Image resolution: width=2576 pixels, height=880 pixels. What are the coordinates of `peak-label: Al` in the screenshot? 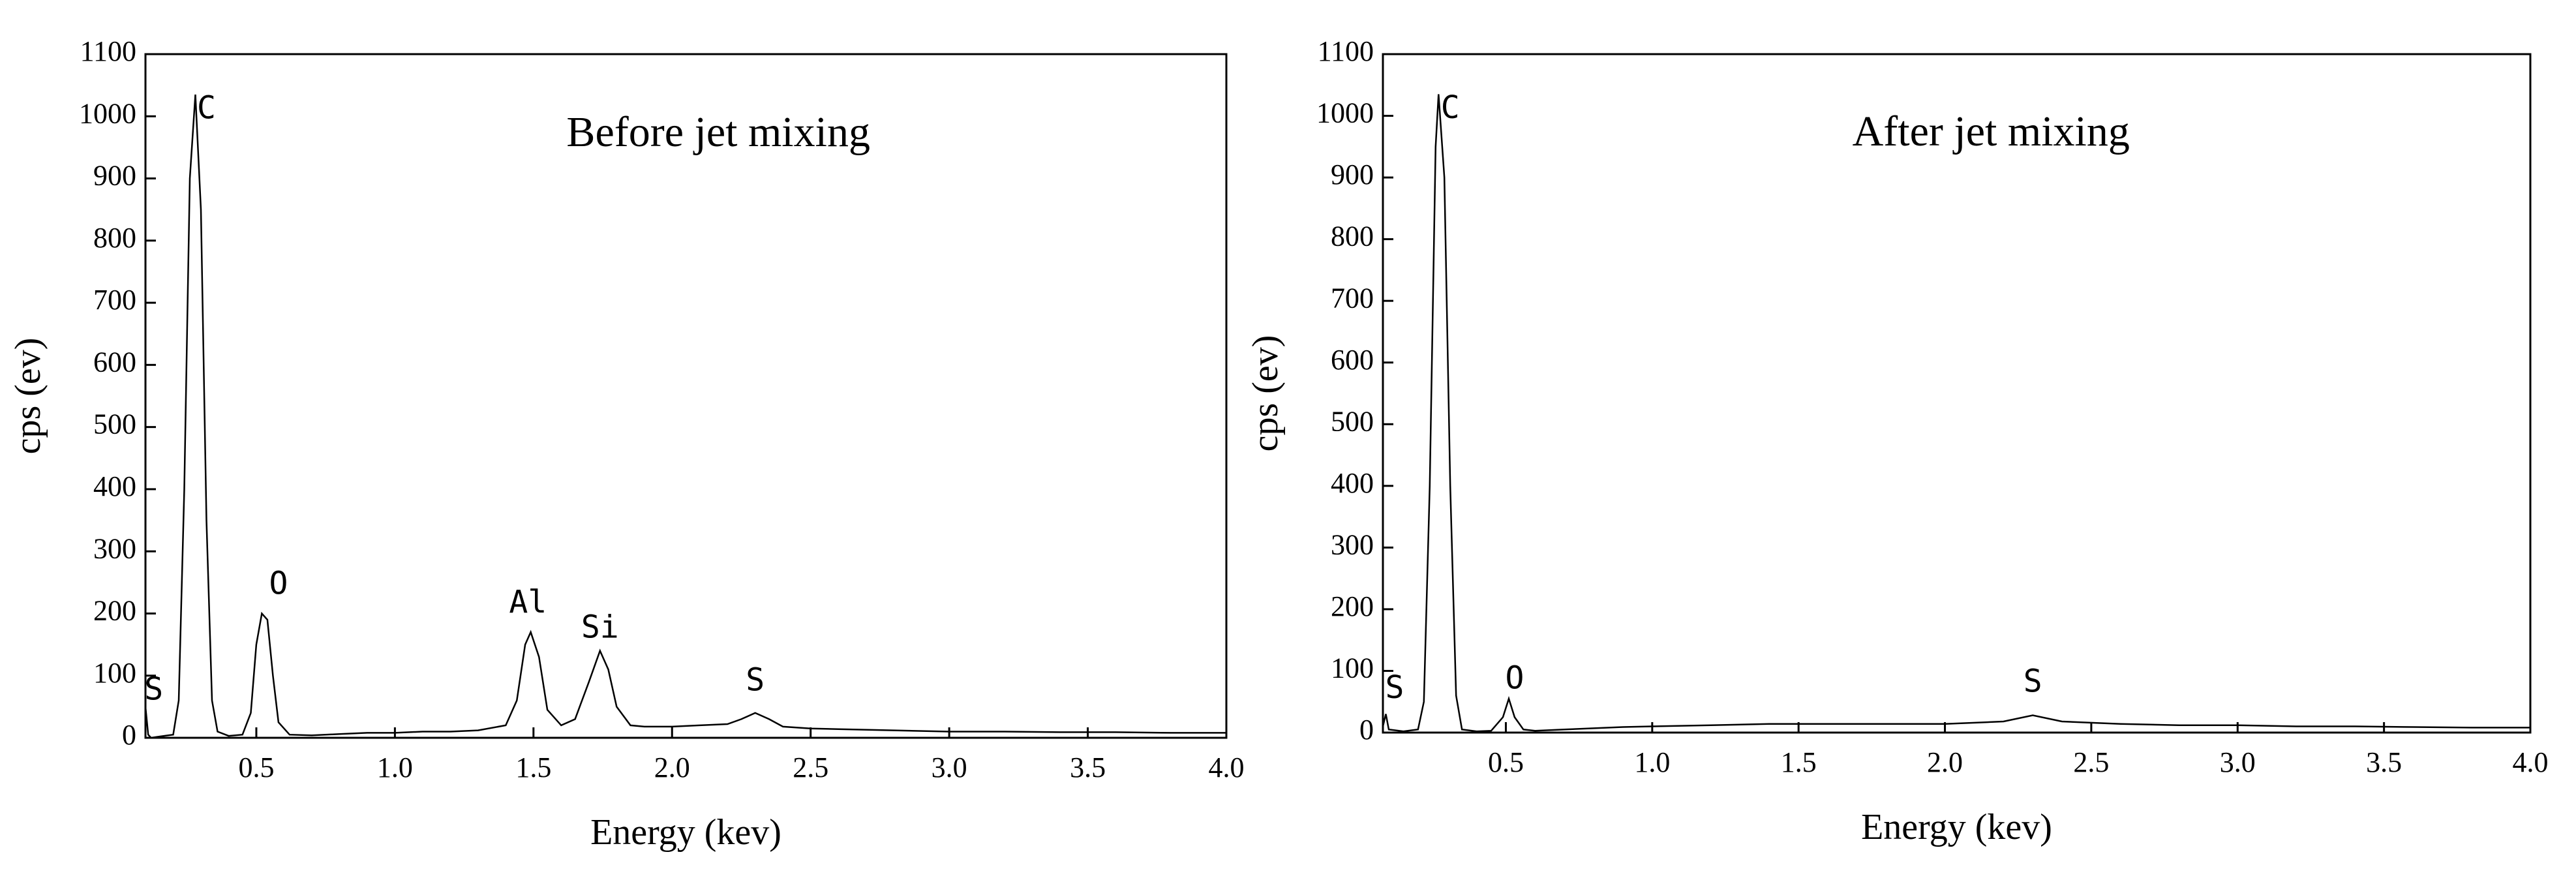 It's located at (528, 602).